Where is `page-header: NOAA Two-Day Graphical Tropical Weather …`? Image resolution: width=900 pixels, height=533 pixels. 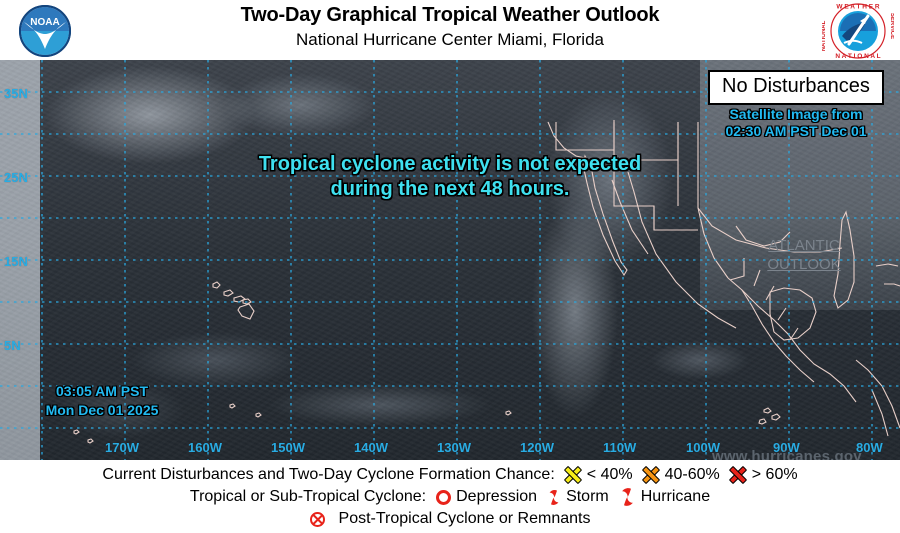 page-header: NOAA Two-Day Graphical Tropical Weather … is located at coordinates (450, 30).